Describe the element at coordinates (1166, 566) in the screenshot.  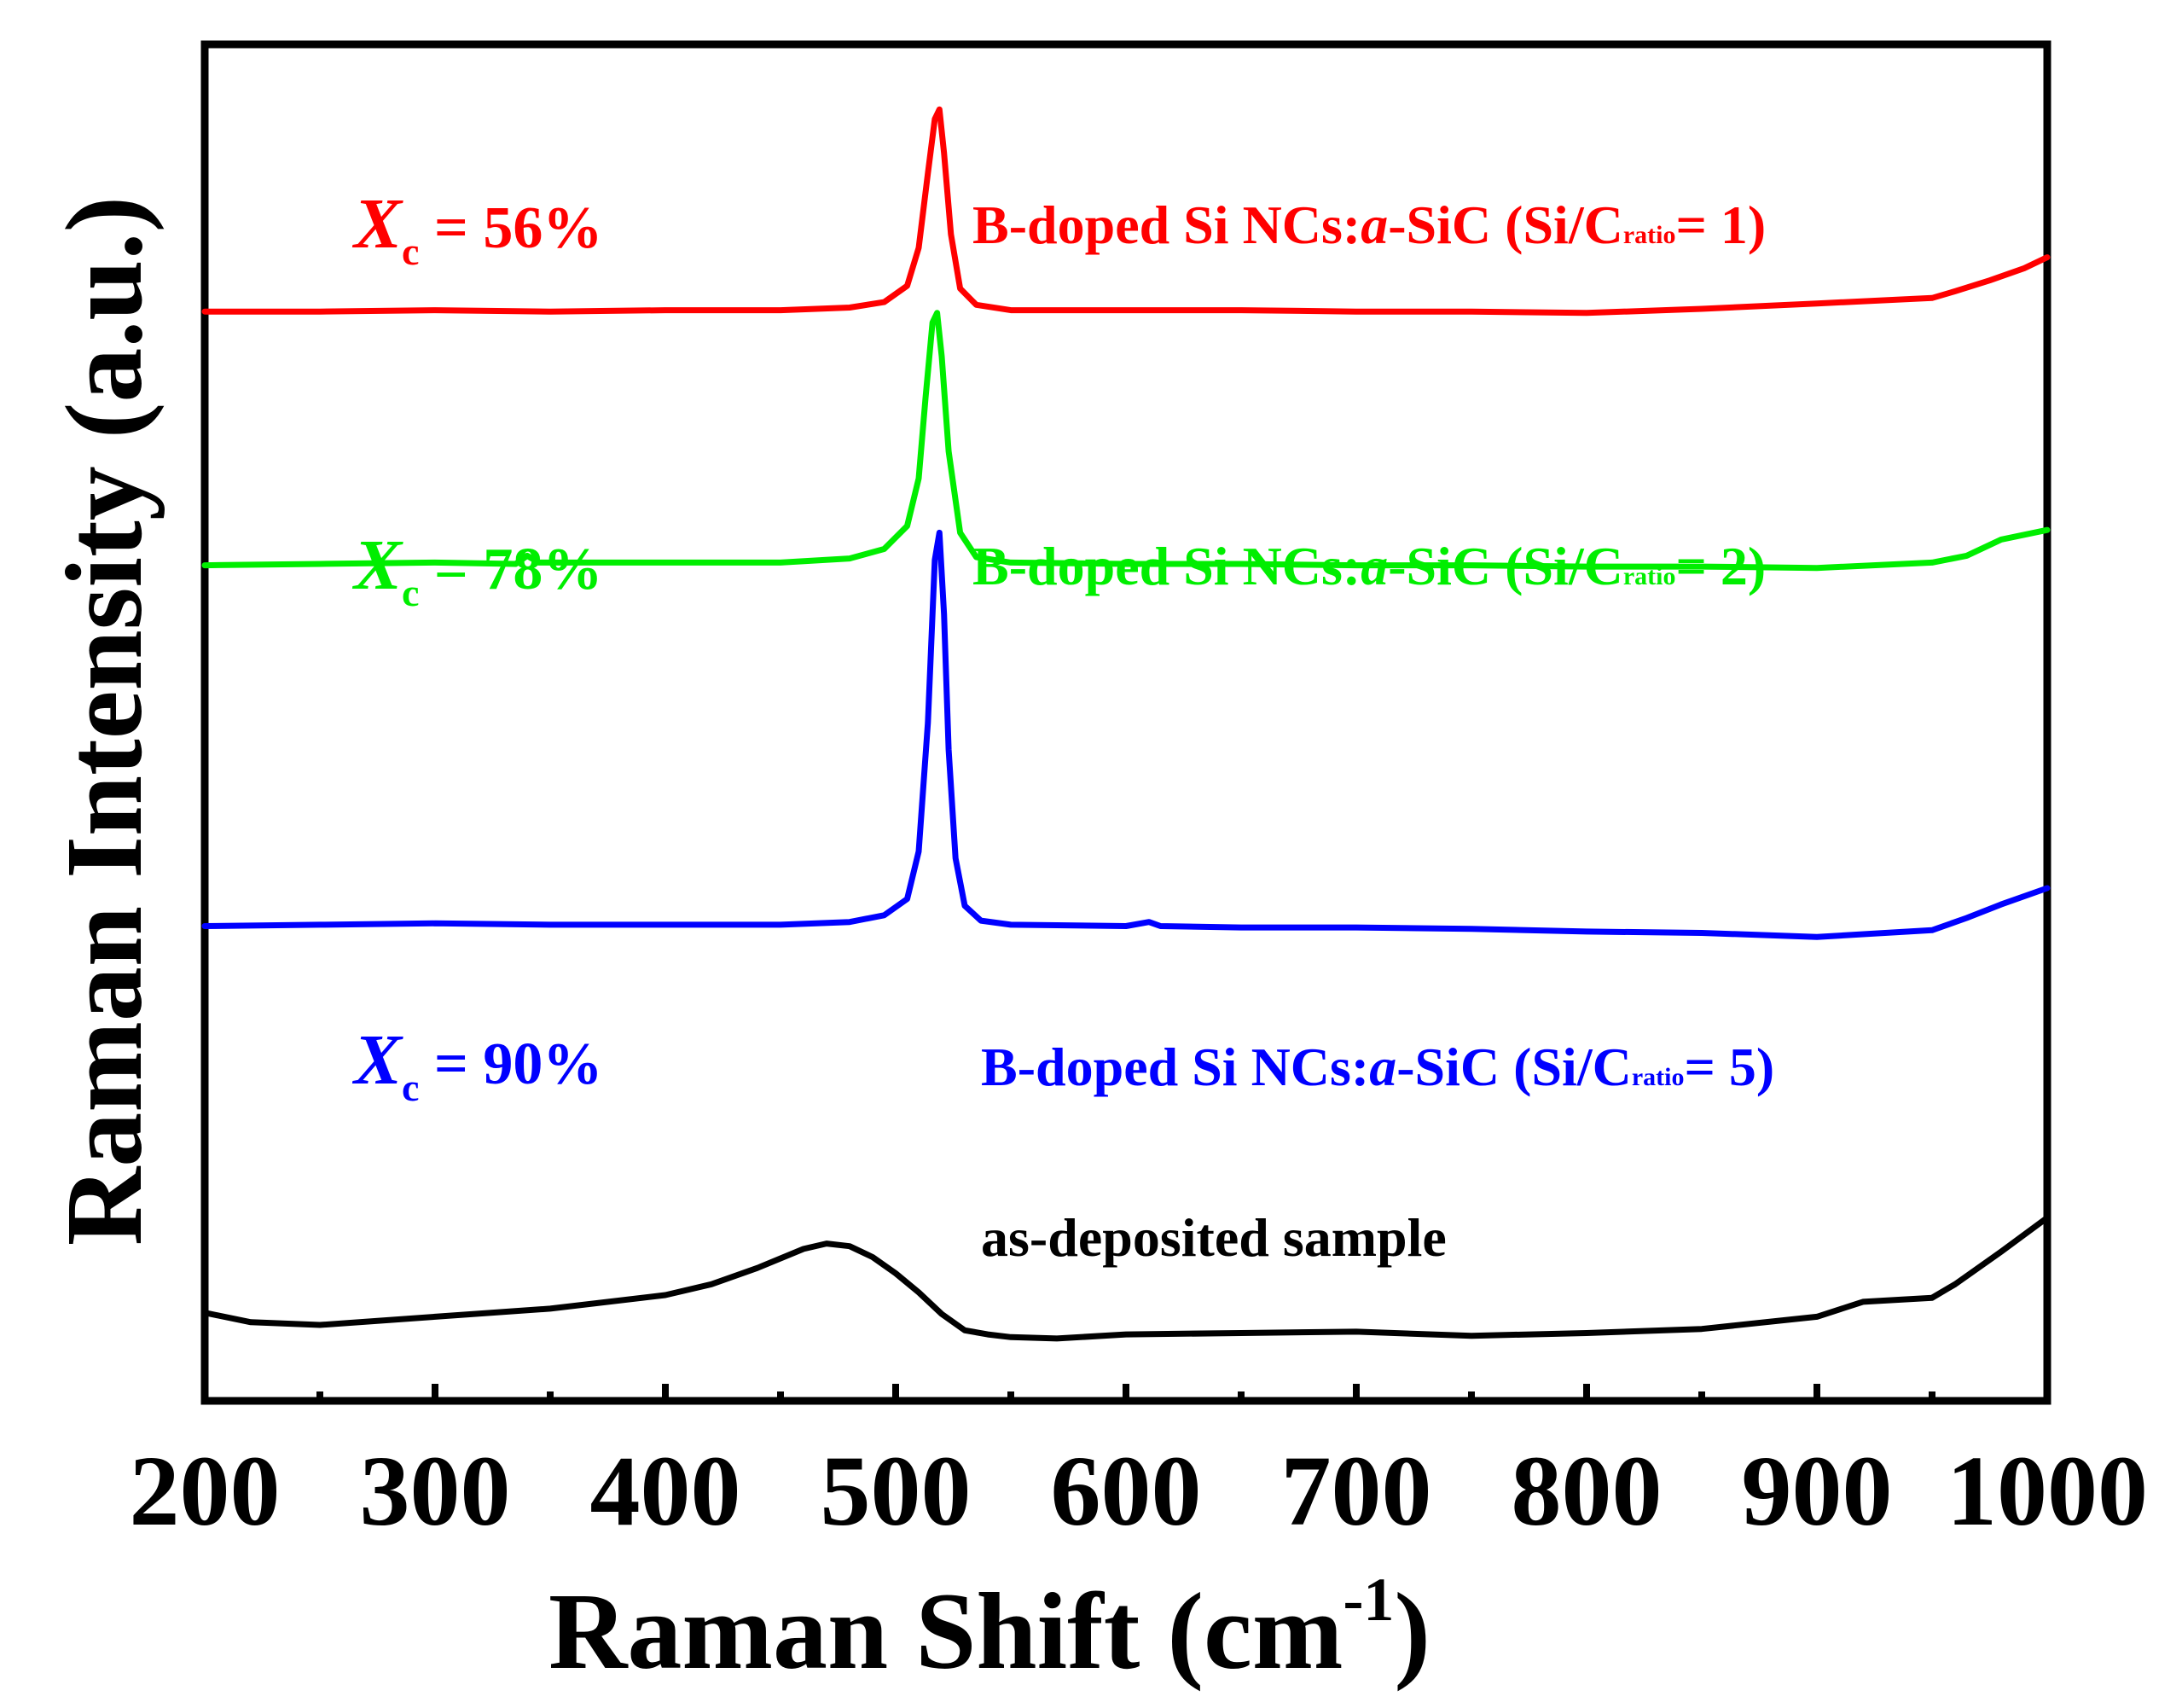
I see `sample-label-2-prefix: B-doped Si NCs:` at that location.